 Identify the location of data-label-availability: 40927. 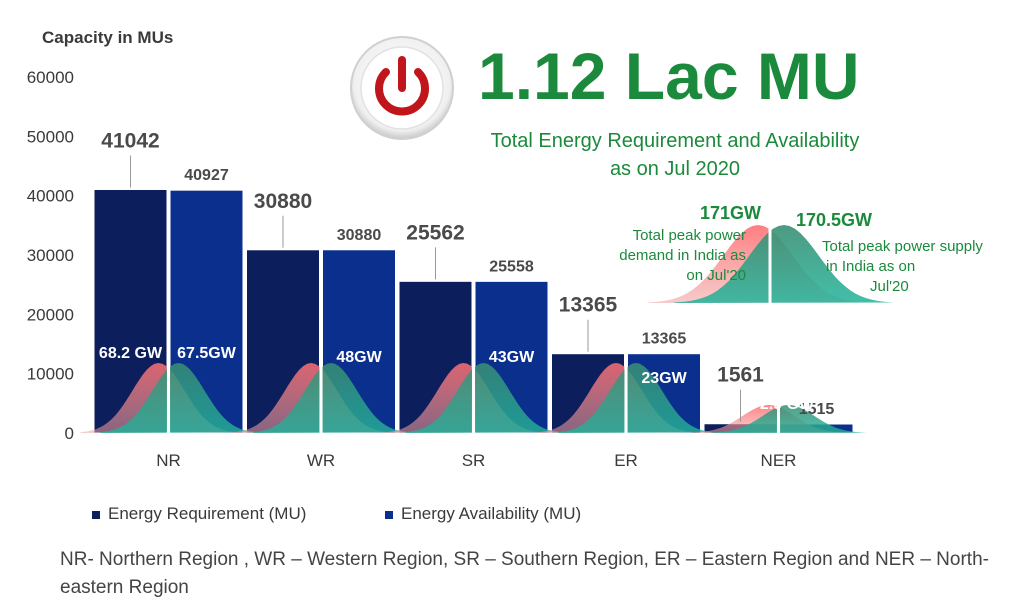
(206, 175).